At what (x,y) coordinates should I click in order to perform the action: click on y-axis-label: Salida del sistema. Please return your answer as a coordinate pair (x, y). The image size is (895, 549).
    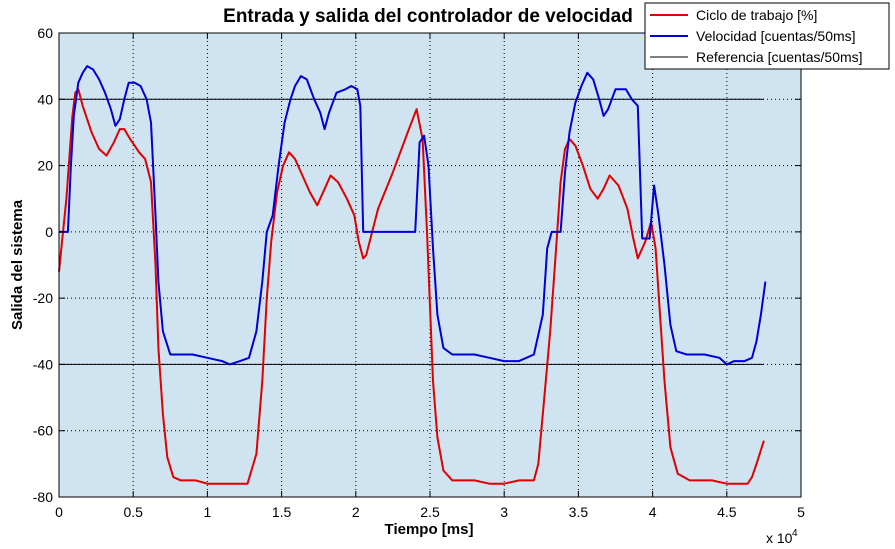
    Looking at the image, I should click on (17, 264).